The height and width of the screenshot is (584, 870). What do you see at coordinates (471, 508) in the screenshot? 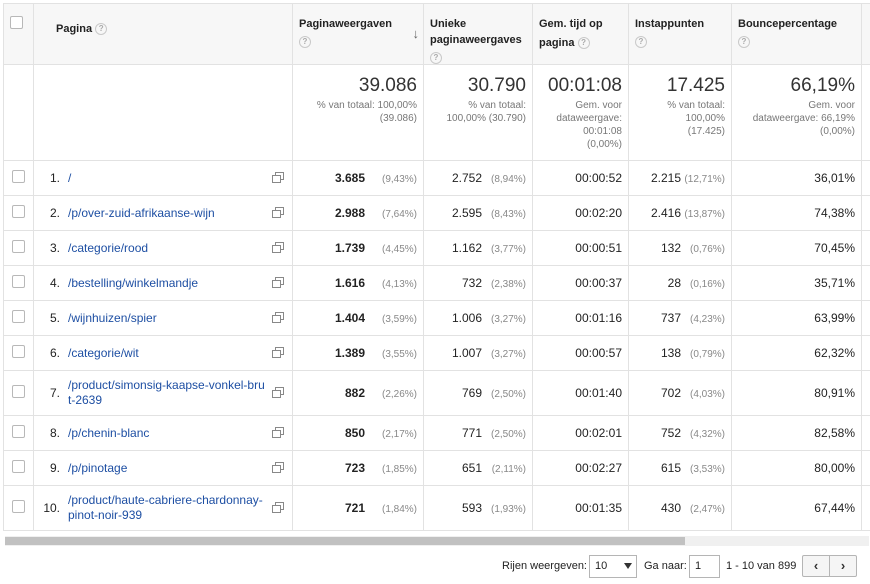
I see `unique-pageviews-value: 593` at bounding box center [471, 508].